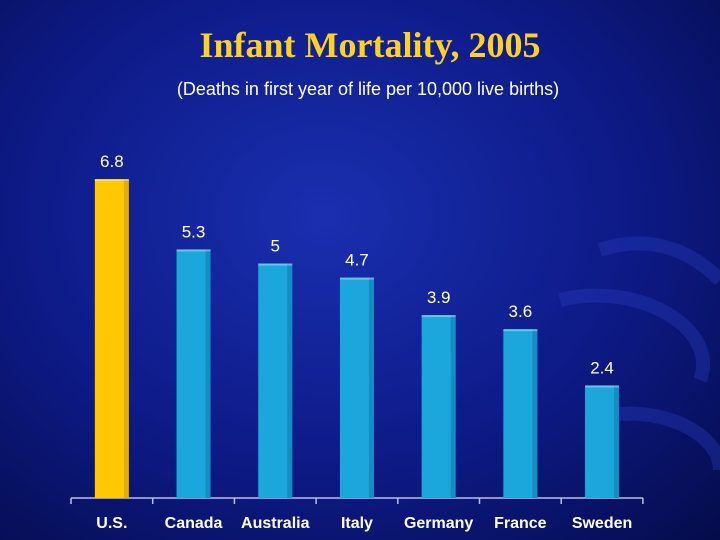  What do you see at coordinates (439, 297) in the screenshot?
I see `data-label: 3.9` at bounding box center [439, 297].